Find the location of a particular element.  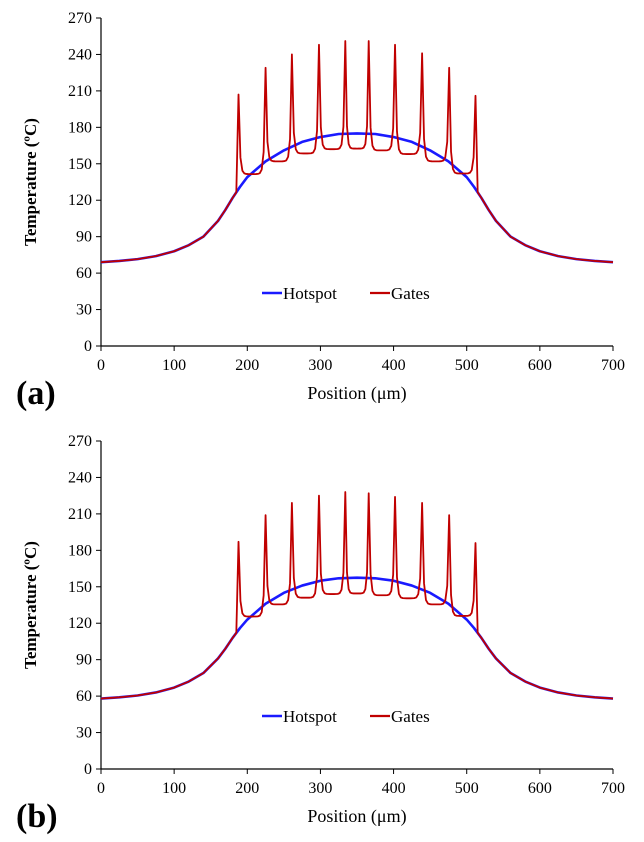

panel-separator is located at coordinates (322, 421).